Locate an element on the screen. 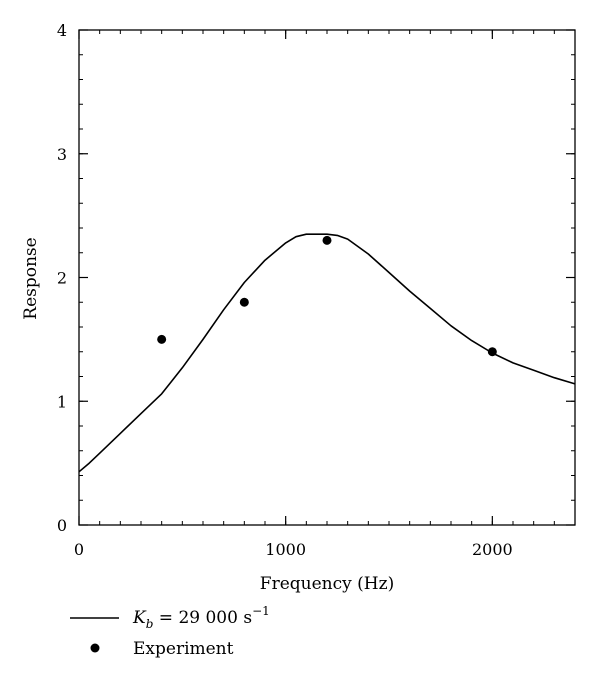 This screenshot has width=600, height=684. legend-line-label: Kb = 29 000 s−1 is located at coordinates (201, 617).